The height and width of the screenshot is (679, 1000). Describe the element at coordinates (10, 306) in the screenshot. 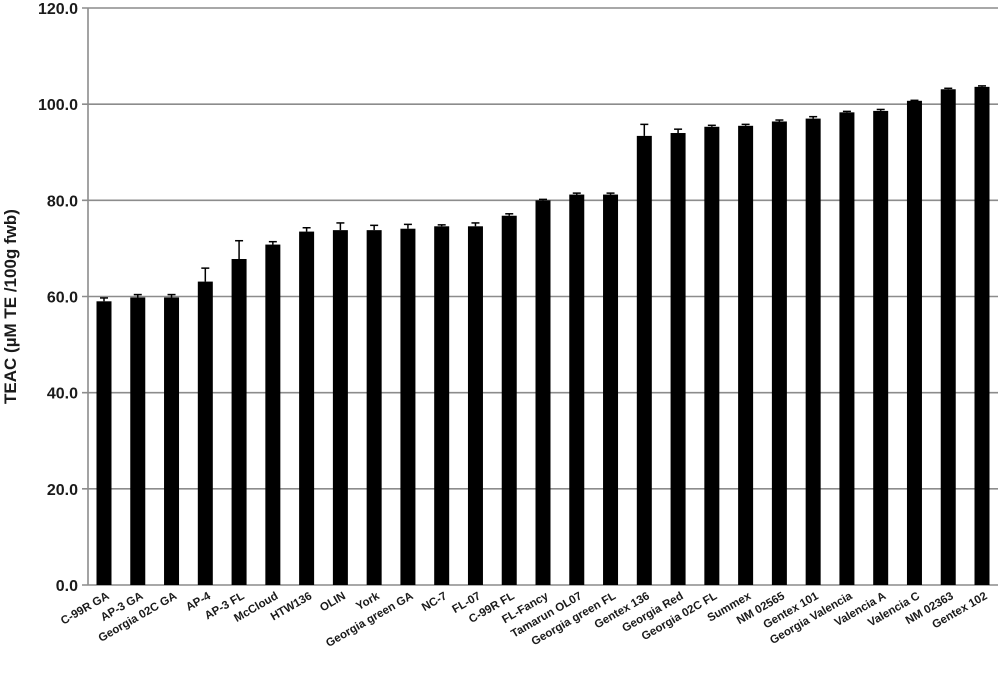

I see `y-axis-title: TEAC (µM TE /100g fwb)` at that location.